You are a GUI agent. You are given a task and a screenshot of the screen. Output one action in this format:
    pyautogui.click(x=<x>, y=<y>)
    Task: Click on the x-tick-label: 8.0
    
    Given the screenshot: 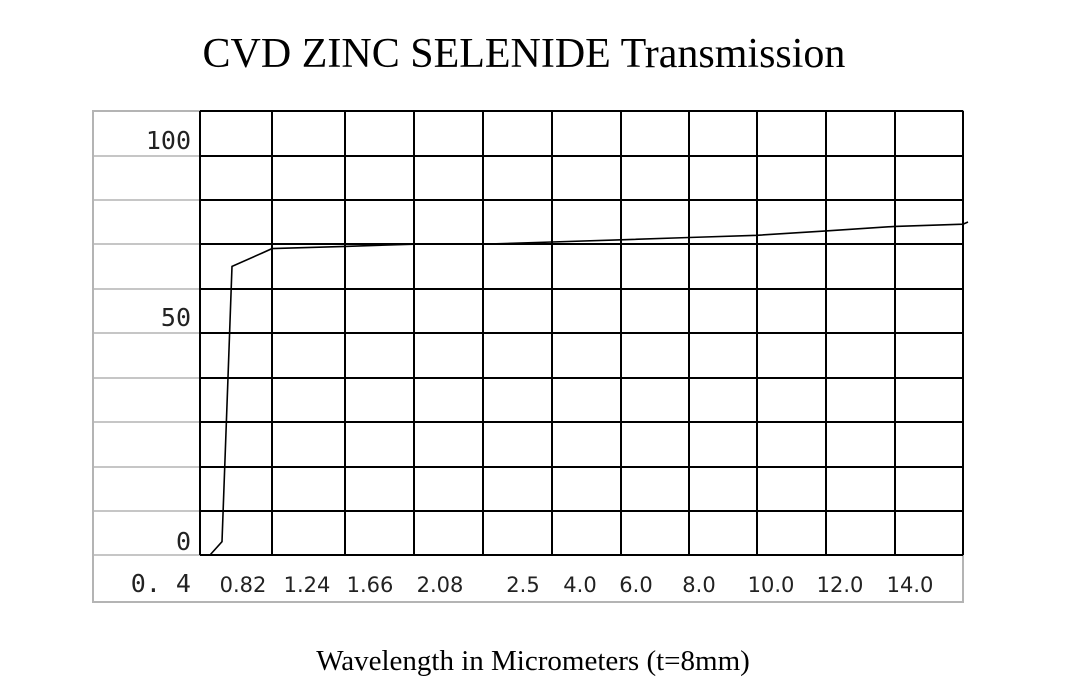 What is the action you would take?
    pyautogui.click(x=698, y=585)
    